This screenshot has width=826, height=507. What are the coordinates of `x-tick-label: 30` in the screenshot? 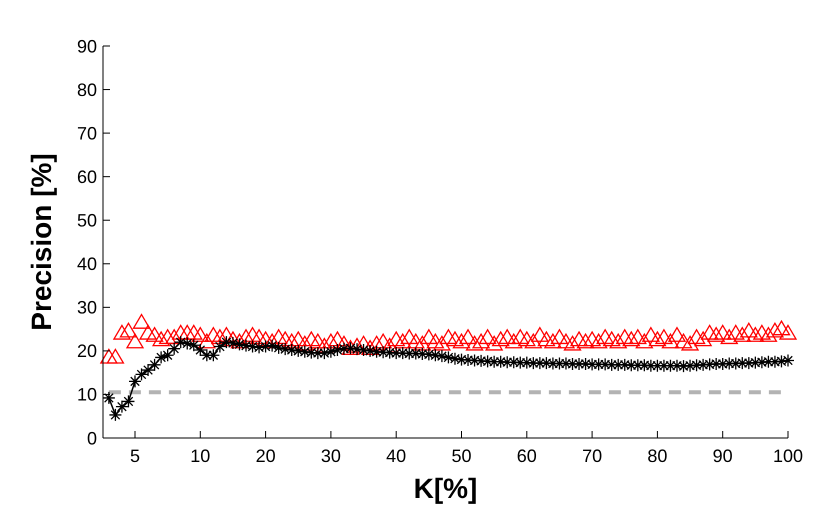 It's located at (330, 456).